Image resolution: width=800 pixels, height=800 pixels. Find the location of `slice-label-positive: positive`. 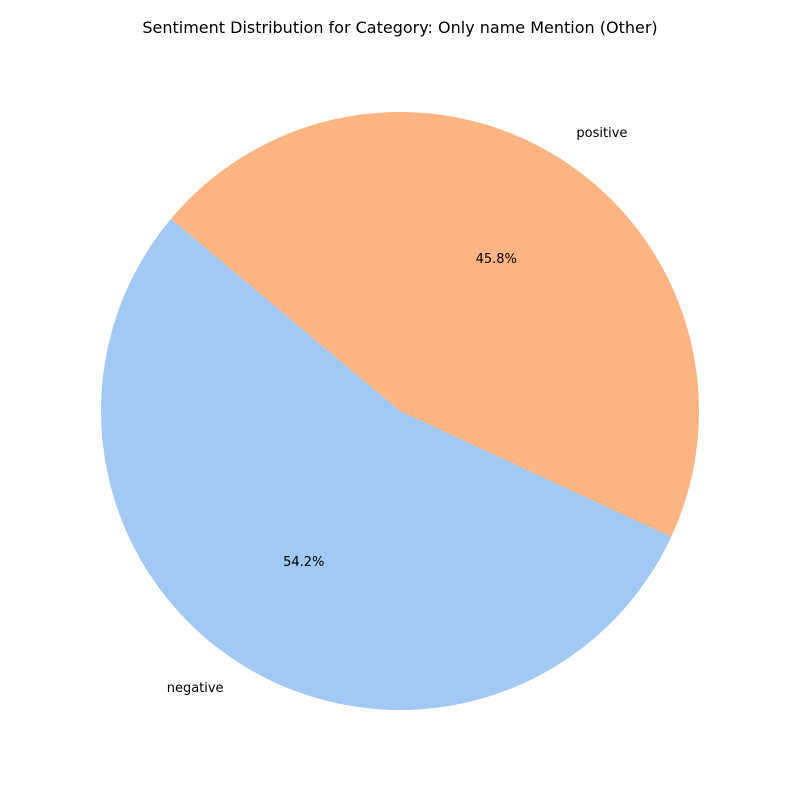

slice-label-positive: positive is located at coordinates (601, 133).